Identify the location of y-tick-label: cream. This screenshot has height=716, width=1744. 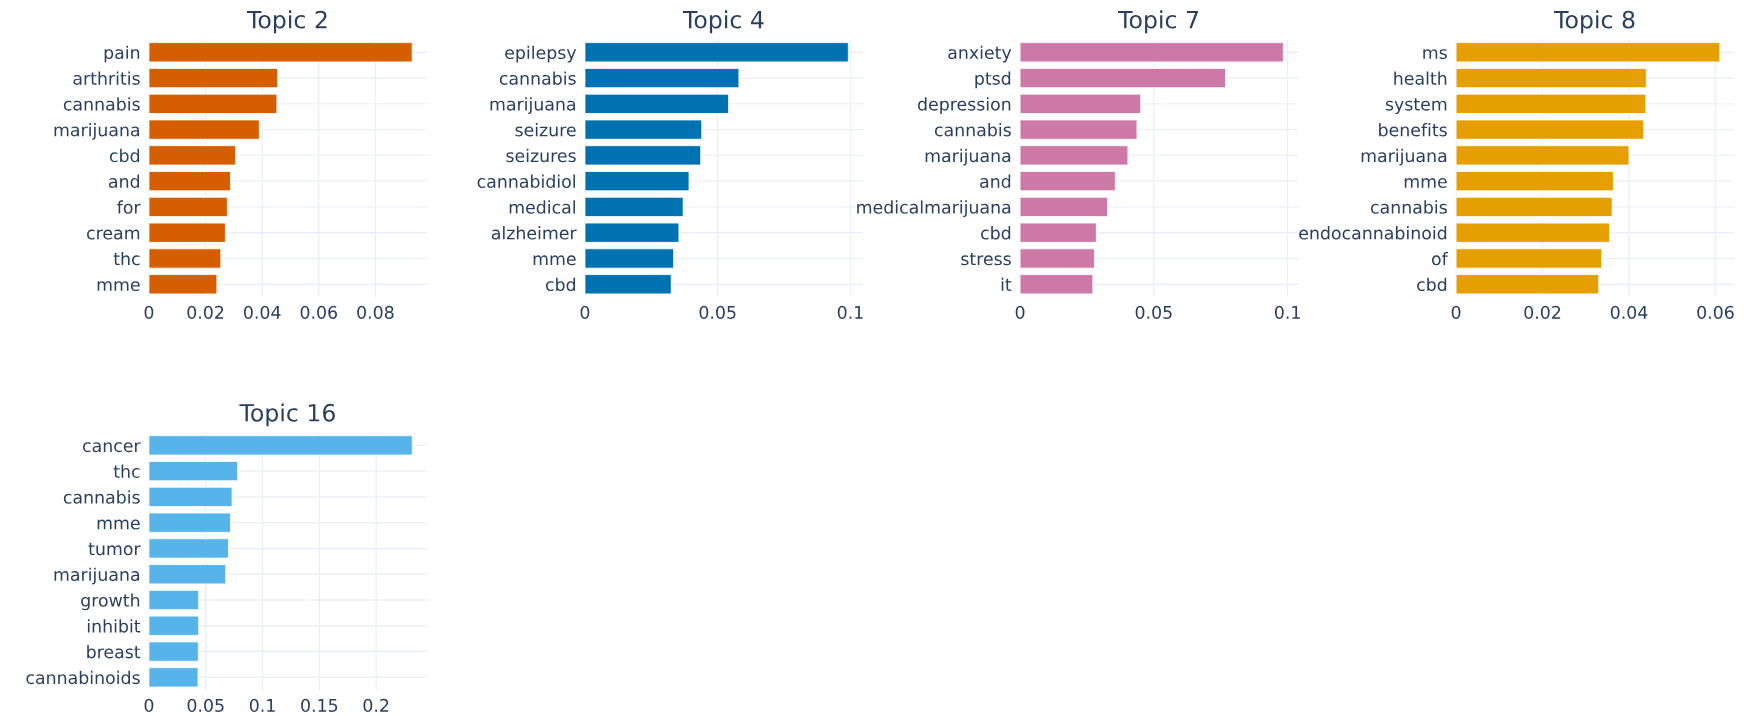
(113, 234).